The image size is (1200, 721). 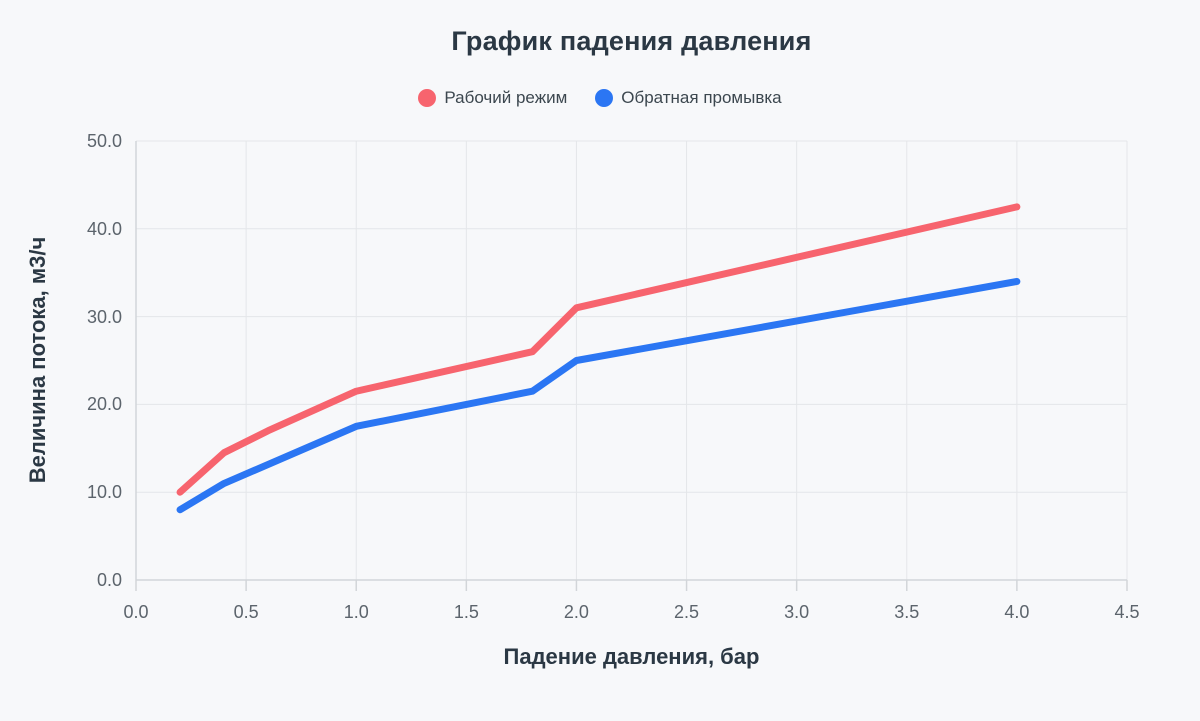 I want to click on chart-legend: Рабочий режим Обратная промывка, so click(x=600, y=98).